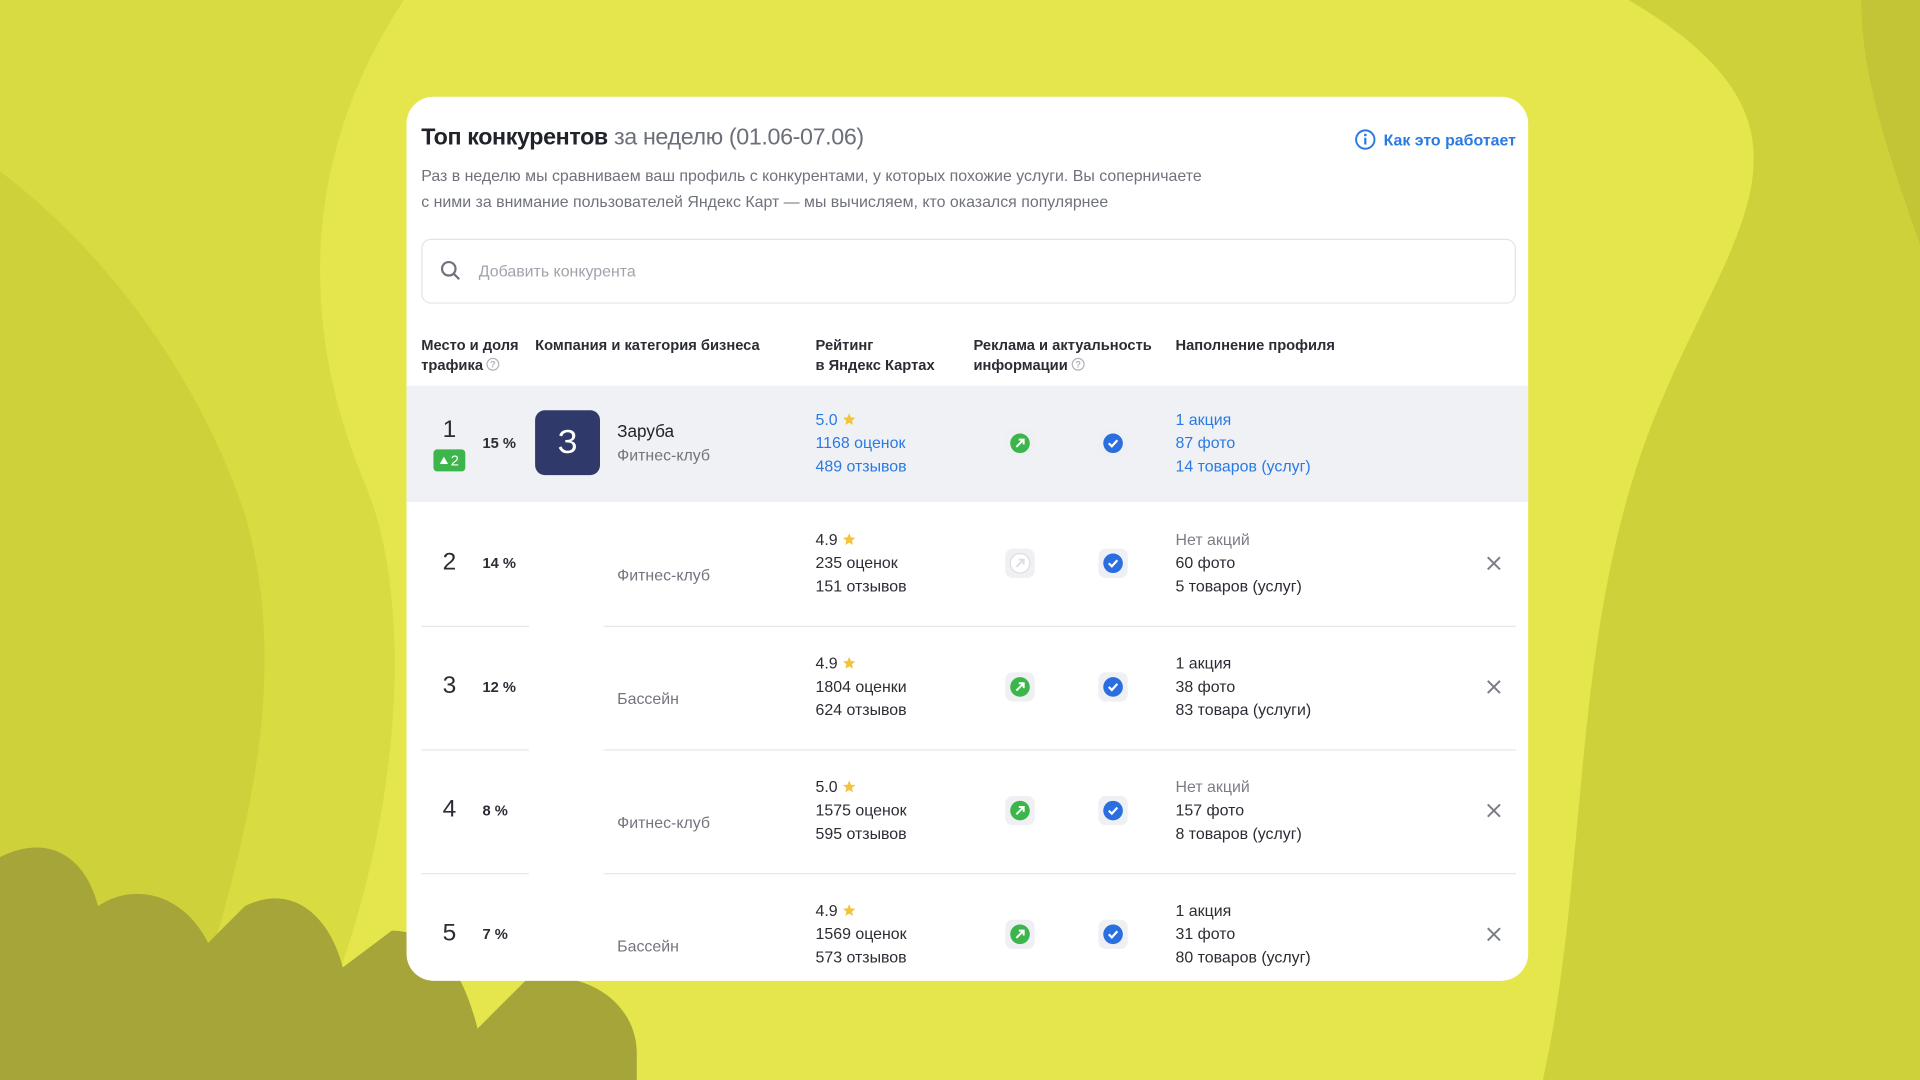 The width and height of the screenshot is (1920, 1080). I want to click on ratings-count: 1804 оценки, so click(861, 686).